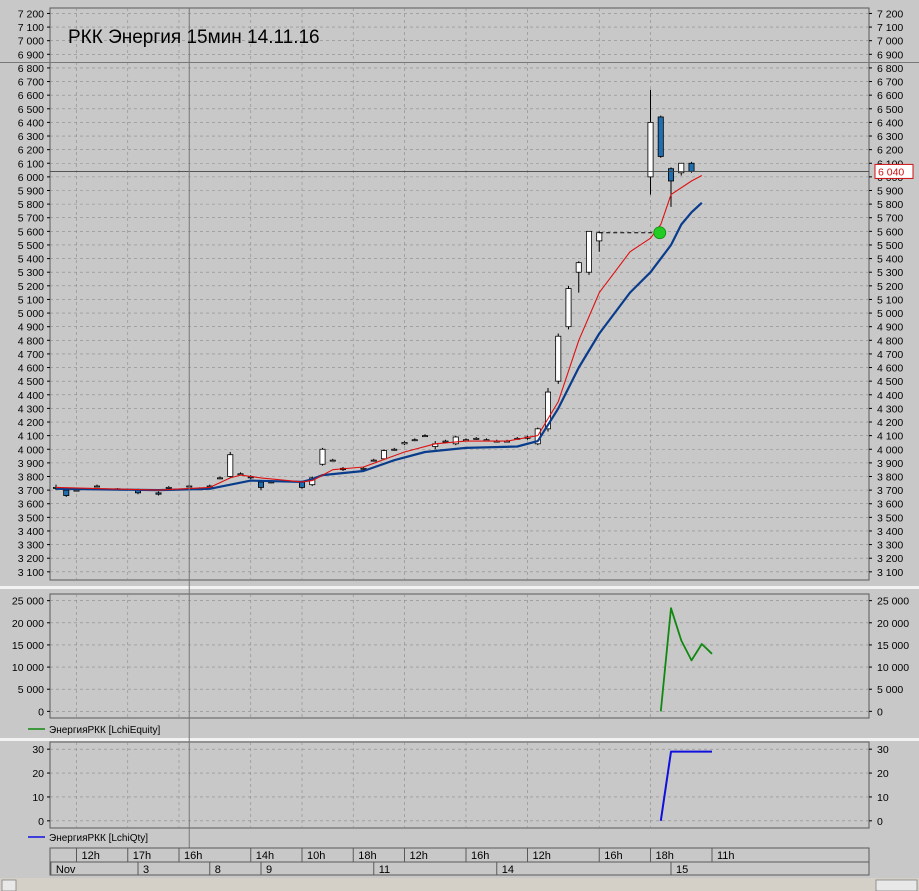  What do you see at coordinates (316, 856) in the screenshot?
I see `hour-label: 10h` at bounding box center [316, 856].